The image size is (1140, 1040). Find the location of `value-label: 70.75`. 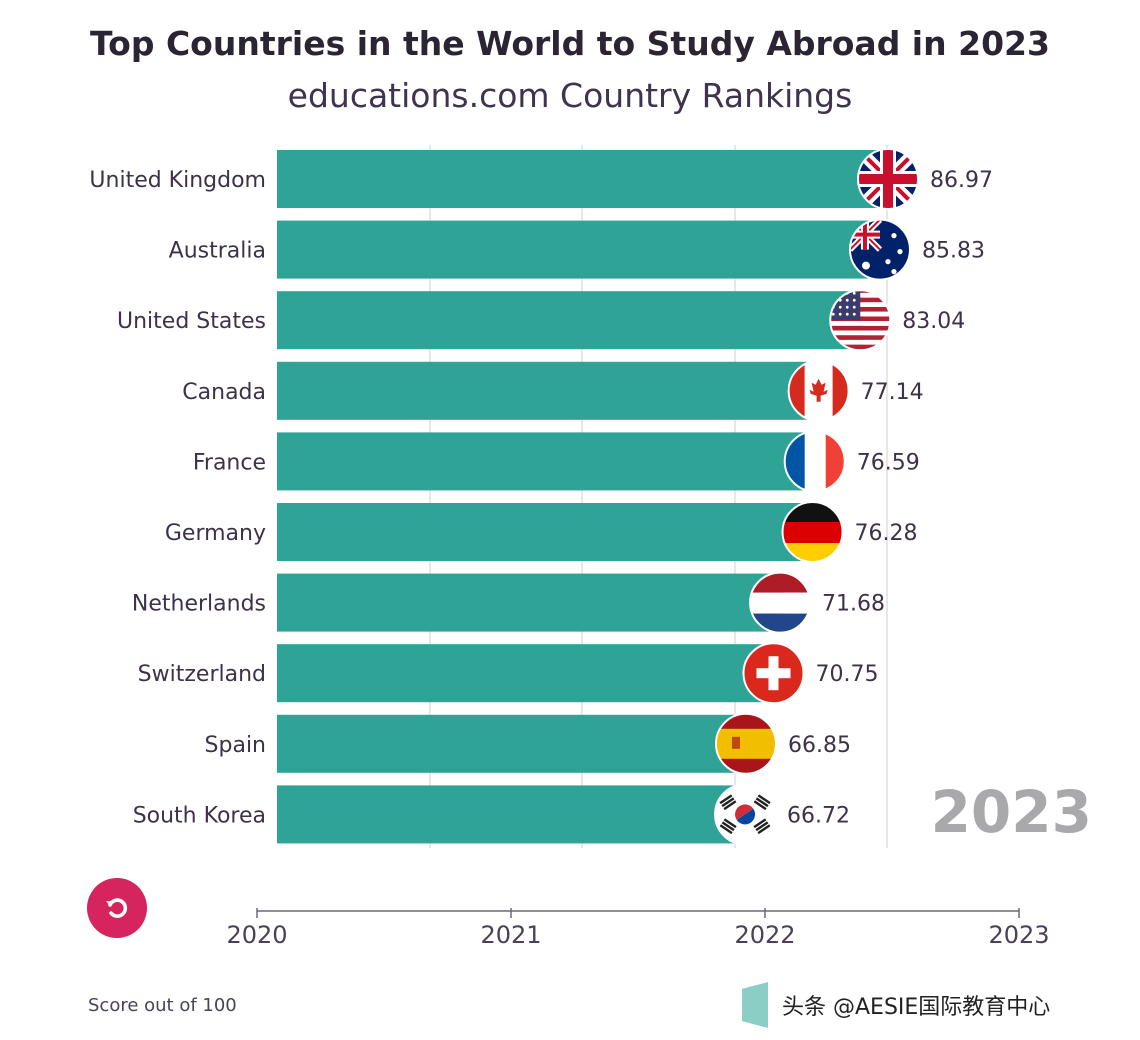

value-label: 70.75 is located at coordinates (846, 674).